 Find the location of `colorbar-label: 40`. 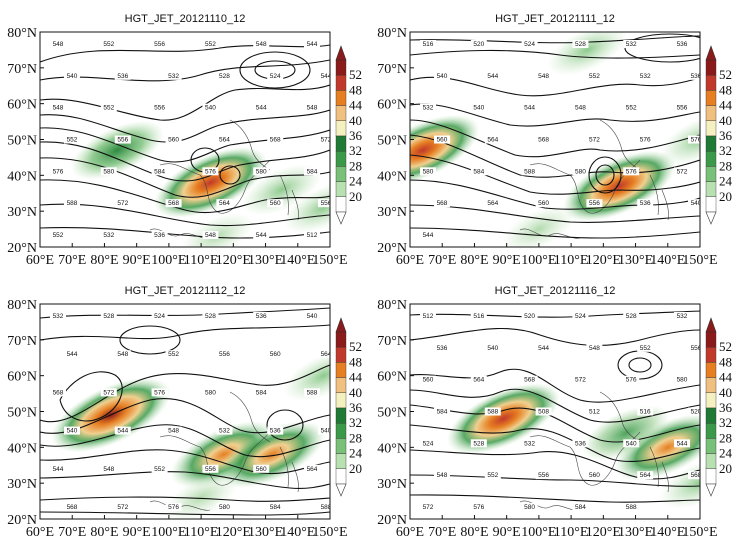

colorbar-label: 40 is located at coordinates (725, 120).